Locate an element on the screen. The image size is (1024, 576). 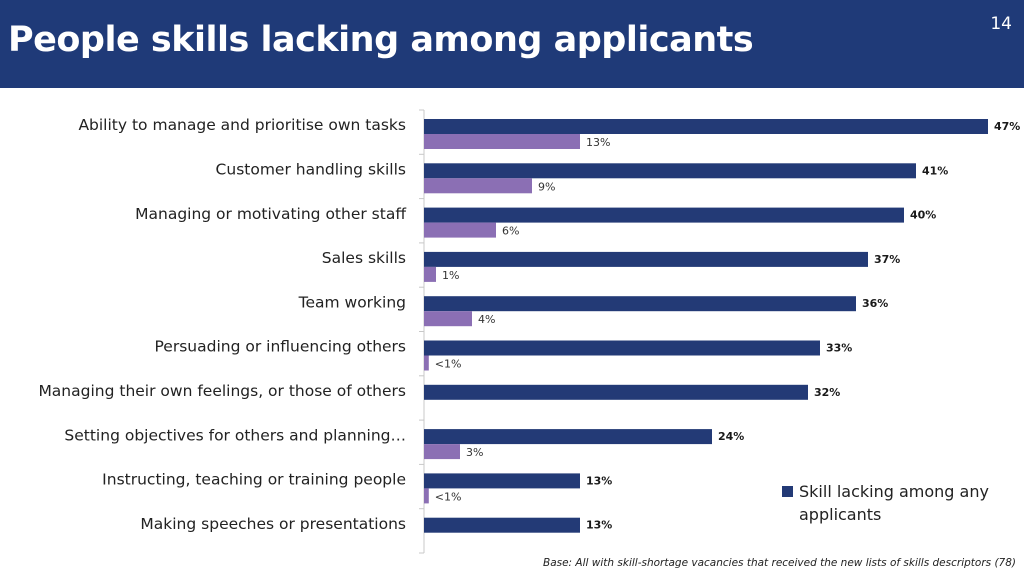
data-label-secondary: 13% is located at coordinates (598, 142).